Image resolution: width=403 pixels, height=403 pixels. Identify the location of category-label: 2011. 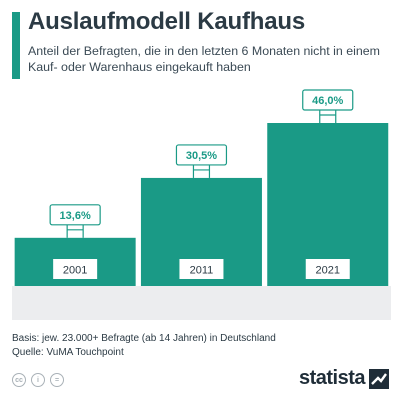
(202, 271).